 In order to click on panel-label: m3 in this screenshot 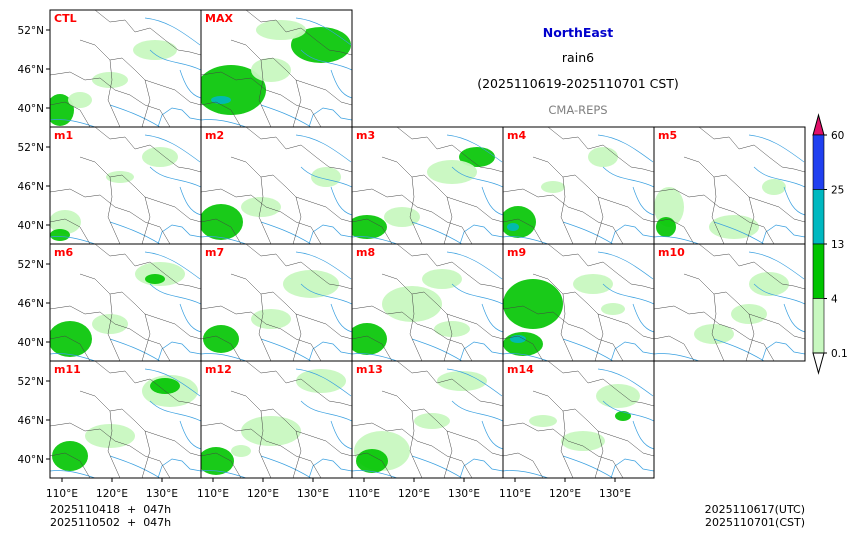, I will do `click(365, 135)`.